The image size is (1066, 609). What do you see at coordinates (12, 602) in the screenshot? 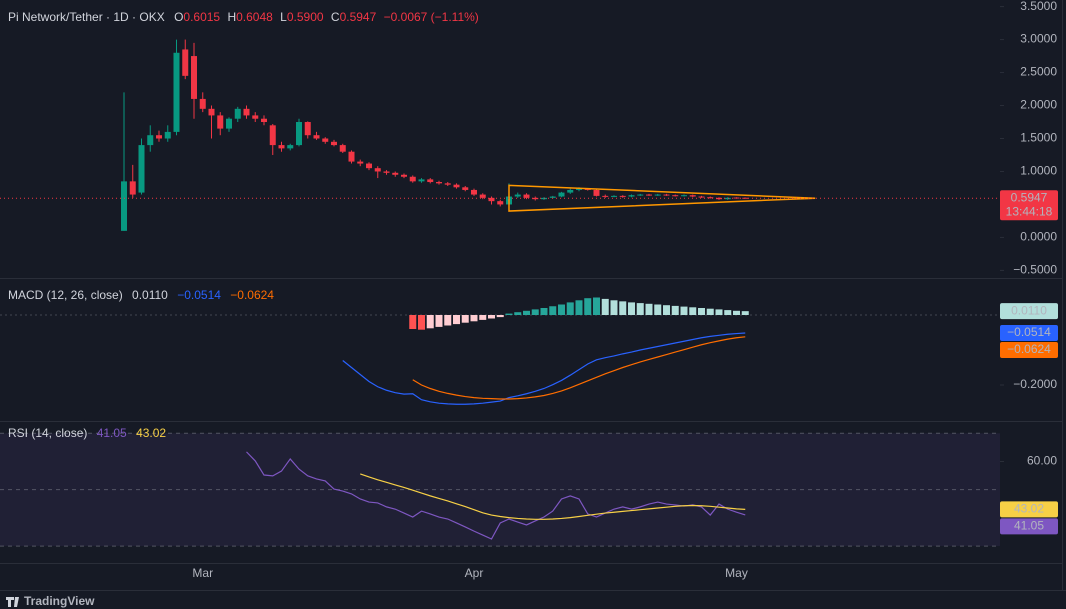
I see `brand-logo` at bounding box center [12, 602].